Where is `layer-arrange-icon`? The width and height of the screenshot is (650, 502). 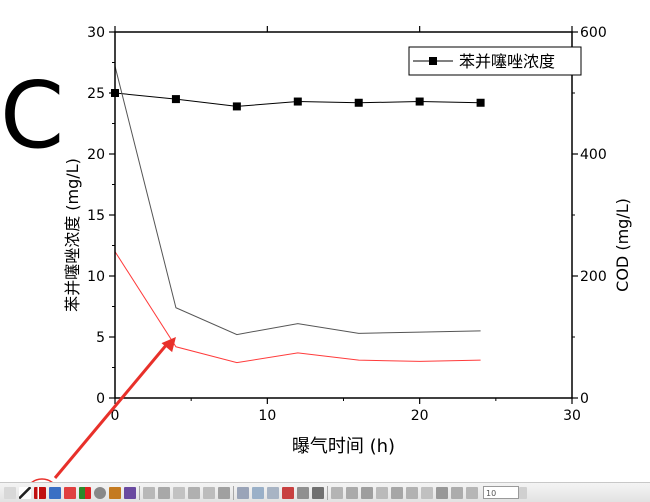 layer-arrange-icon is located at coordinates (194, 492).